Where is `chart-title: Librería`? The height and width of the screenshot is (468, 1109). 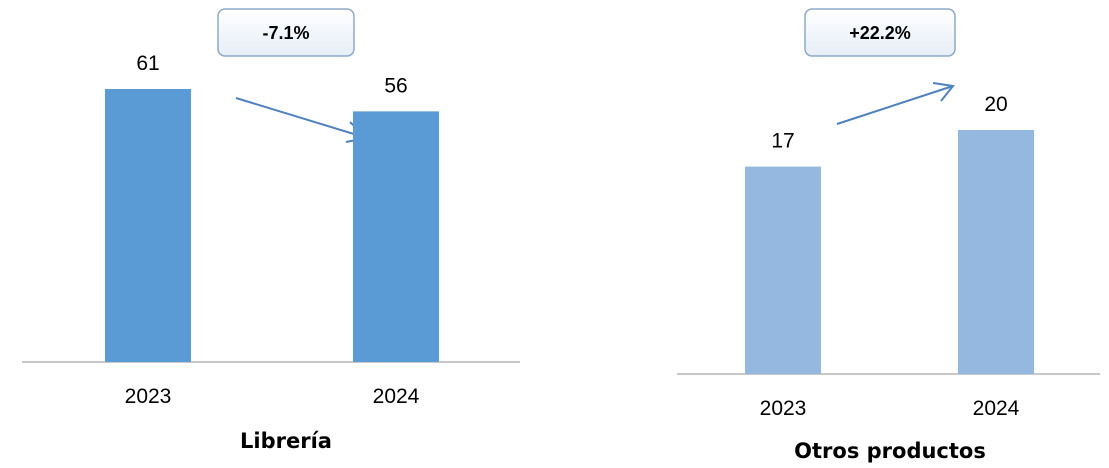
chart-title: Librería is located at coordinates (286, 441).